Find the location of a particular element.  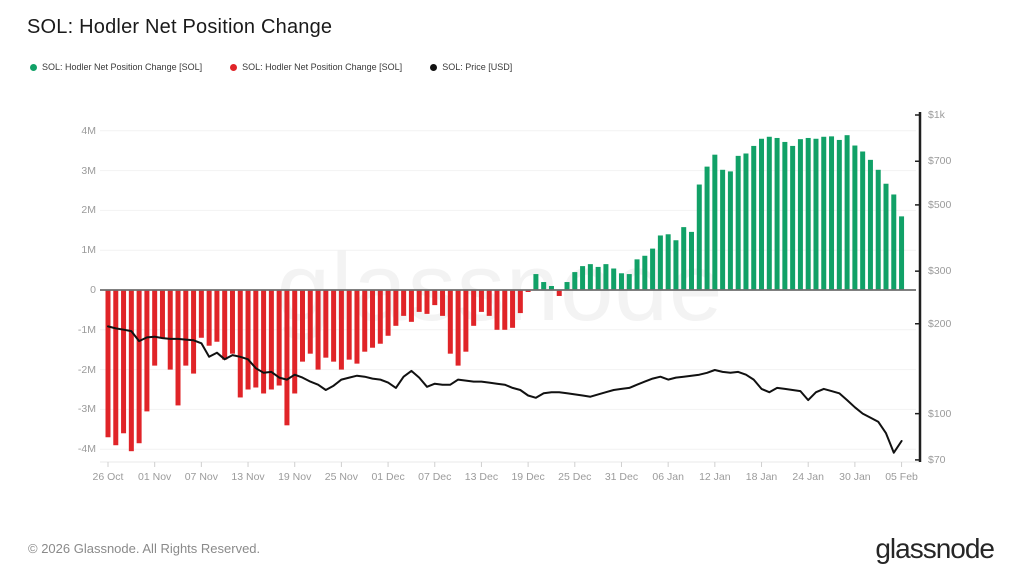

left-axis-tick-label: 2M is located at coordinates (88, 210).